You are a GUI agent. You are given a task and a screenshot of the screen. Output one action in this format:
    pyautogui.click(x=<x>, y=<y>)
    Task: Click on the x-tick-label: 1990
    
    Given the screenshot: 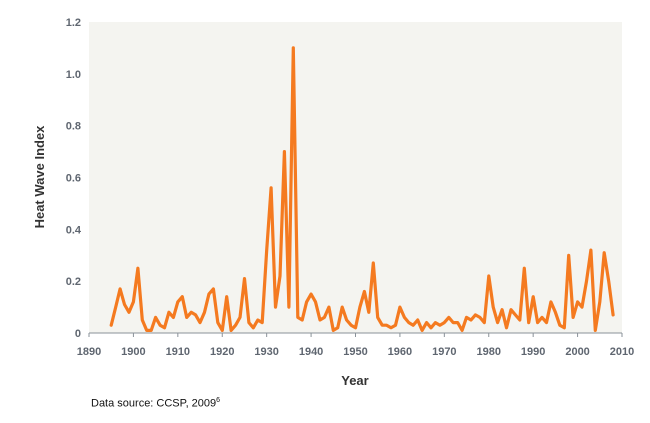 What is the action you would take?
    pyautogui.click(x=533, y=352)
    